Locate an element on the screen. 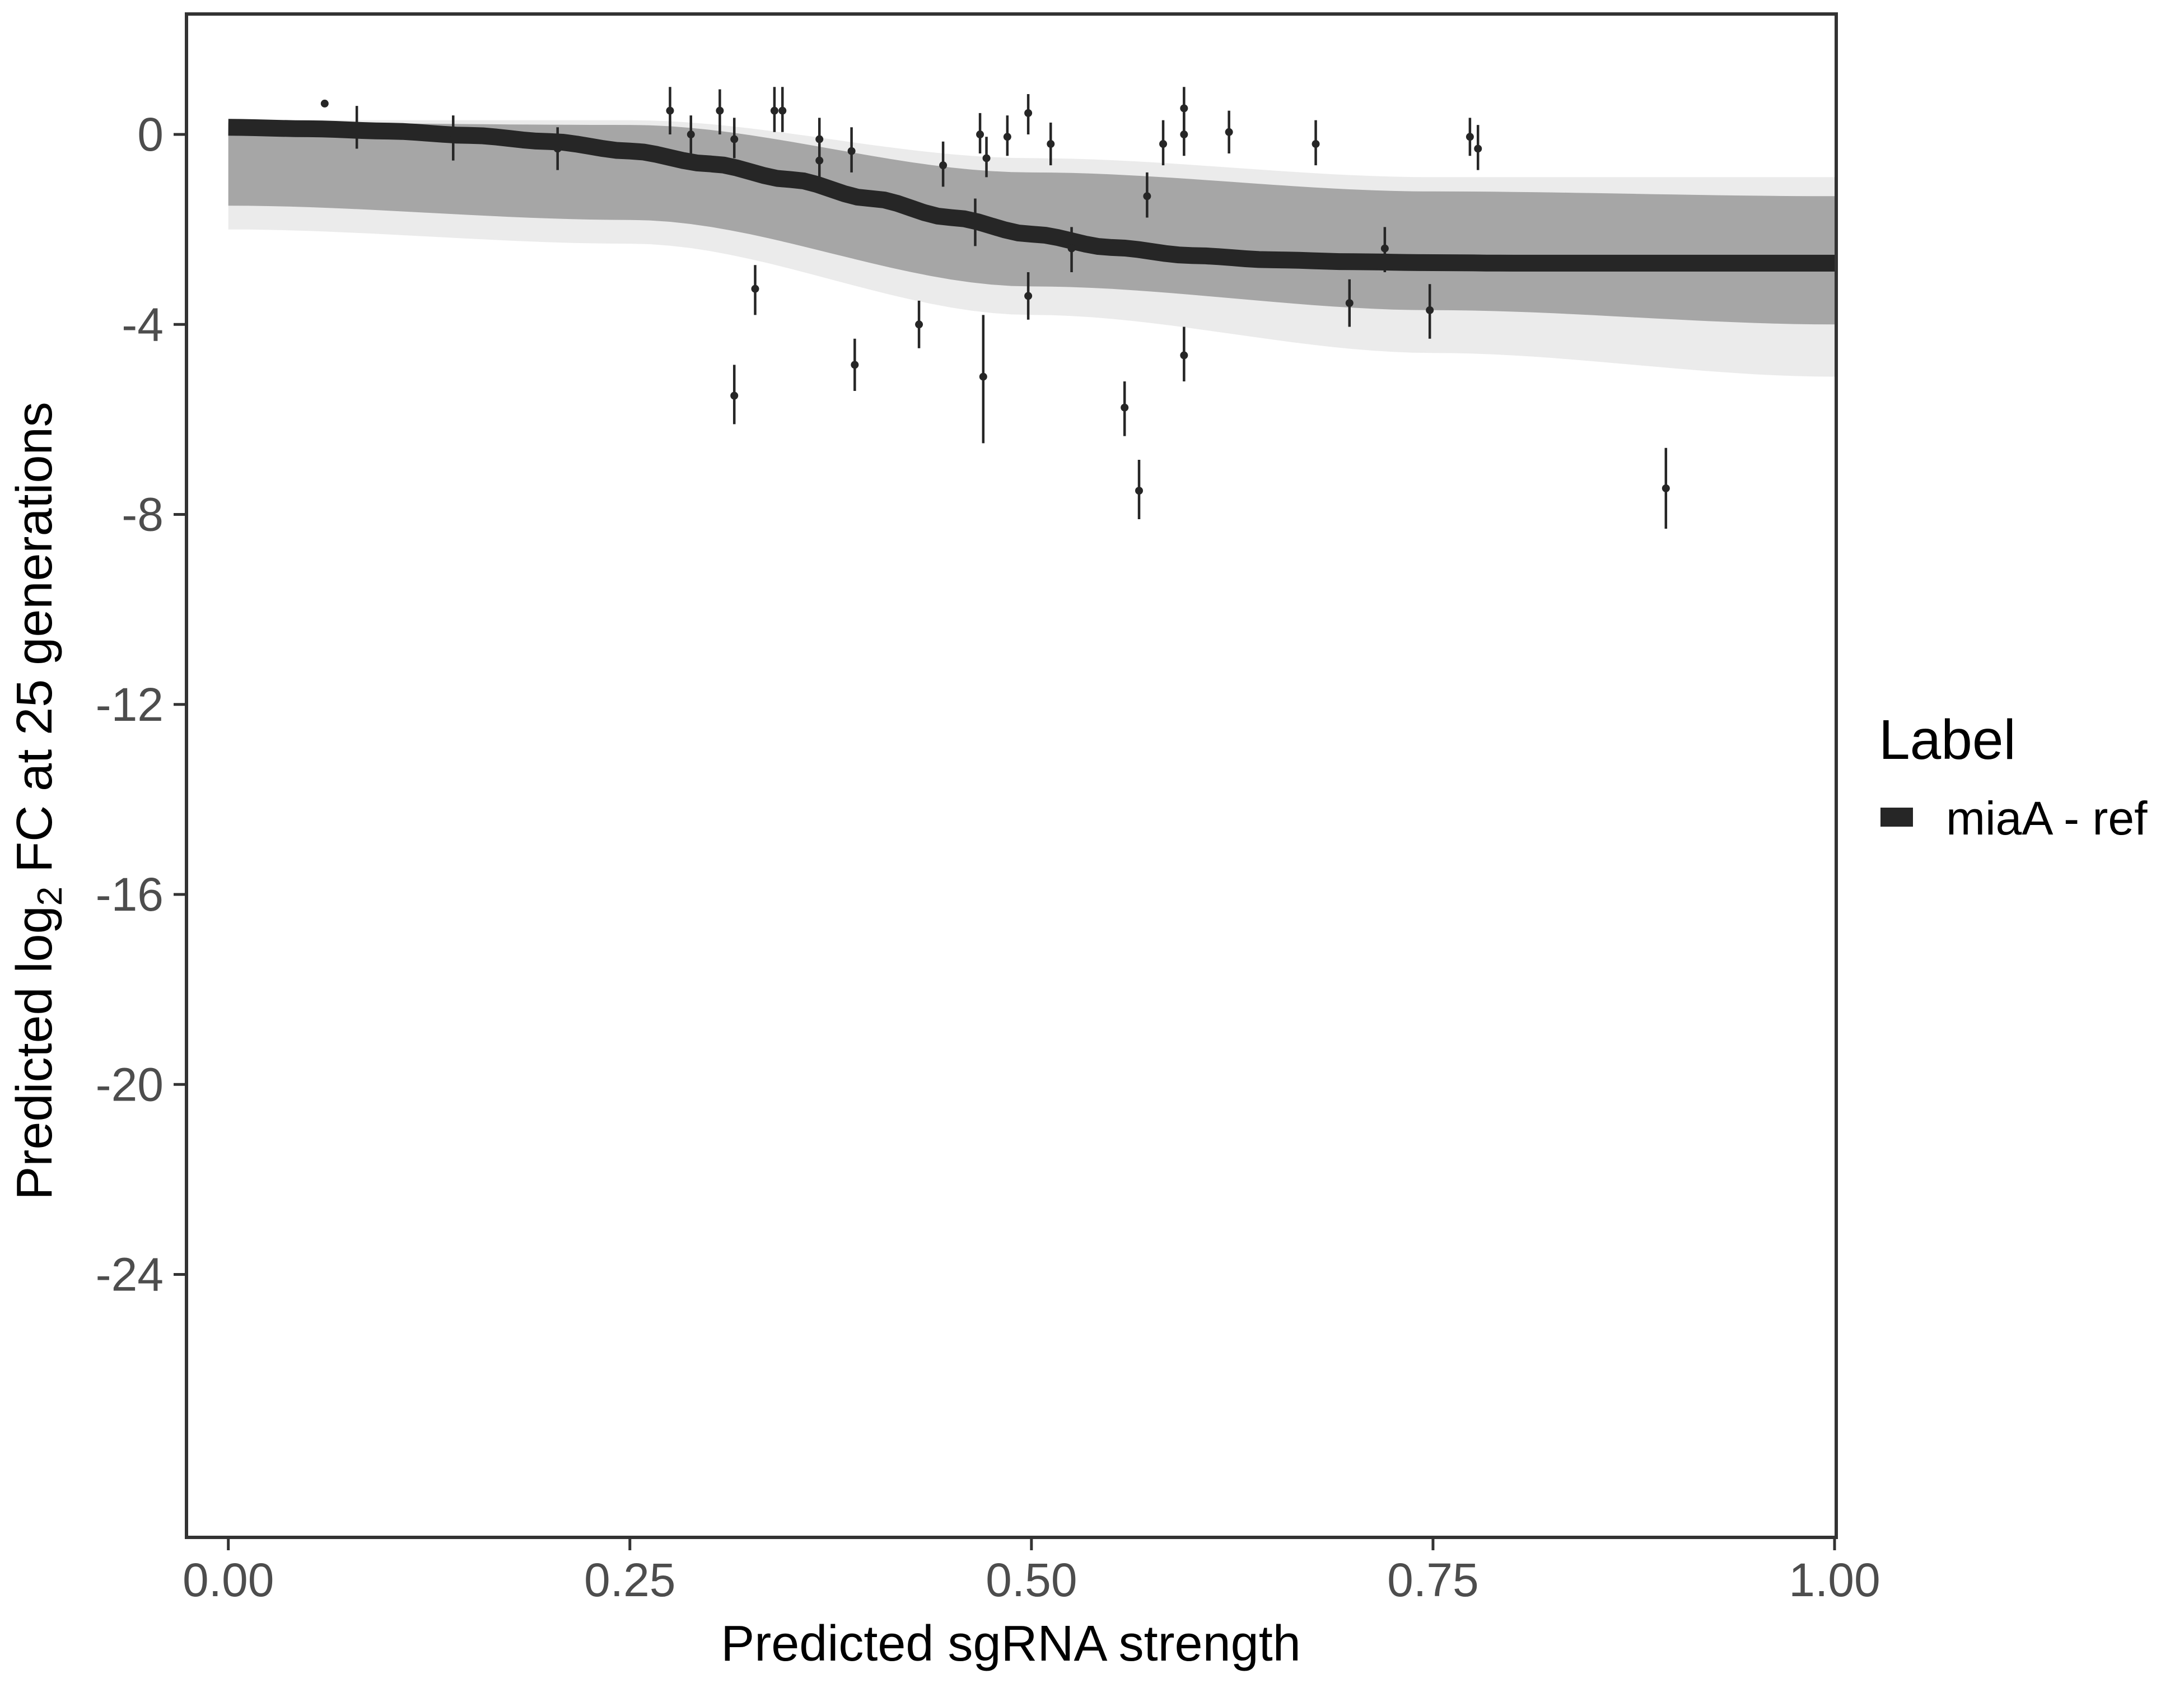 The image size is (2184, 1683). posterior-band-core is located at coordinates (1032, 223).